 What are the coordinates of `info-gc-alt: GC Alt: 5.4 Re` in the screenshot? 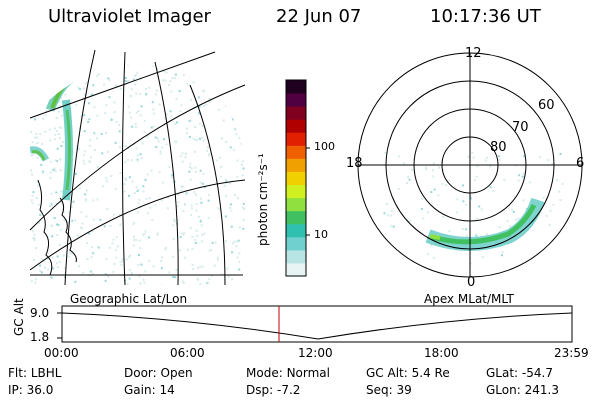 It's located at (408, 373).